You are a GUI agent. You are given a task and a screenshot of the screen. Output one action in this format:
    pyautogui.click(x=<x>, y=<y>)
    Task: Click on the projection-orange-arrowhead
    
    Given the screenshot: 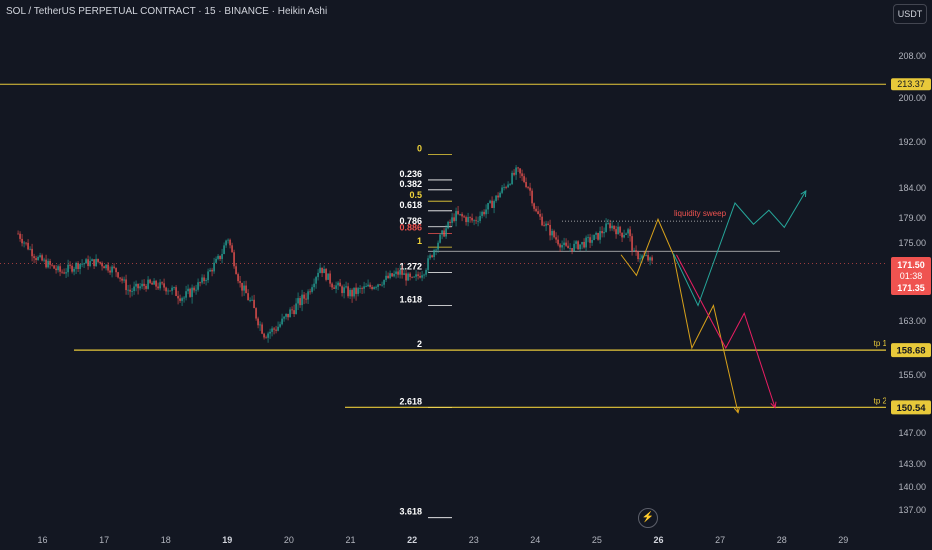 What is the action you would take?
    pyautogui.click(x=737, y=410)
    